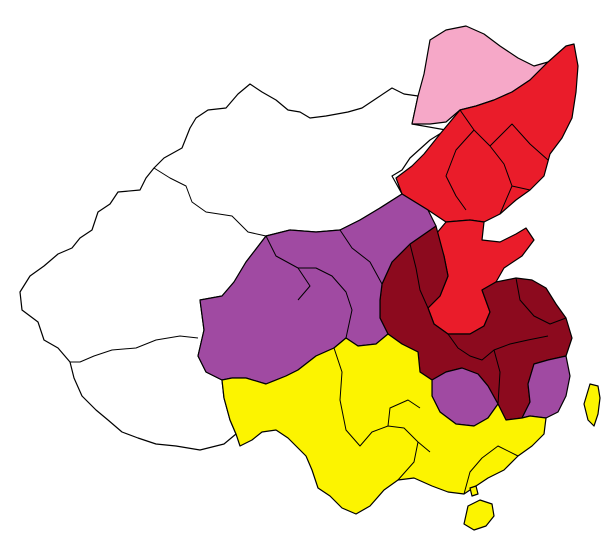 The height and width of the screenshot is (552, 609). I want to click on northeast-internal-border, so click(497, 162).